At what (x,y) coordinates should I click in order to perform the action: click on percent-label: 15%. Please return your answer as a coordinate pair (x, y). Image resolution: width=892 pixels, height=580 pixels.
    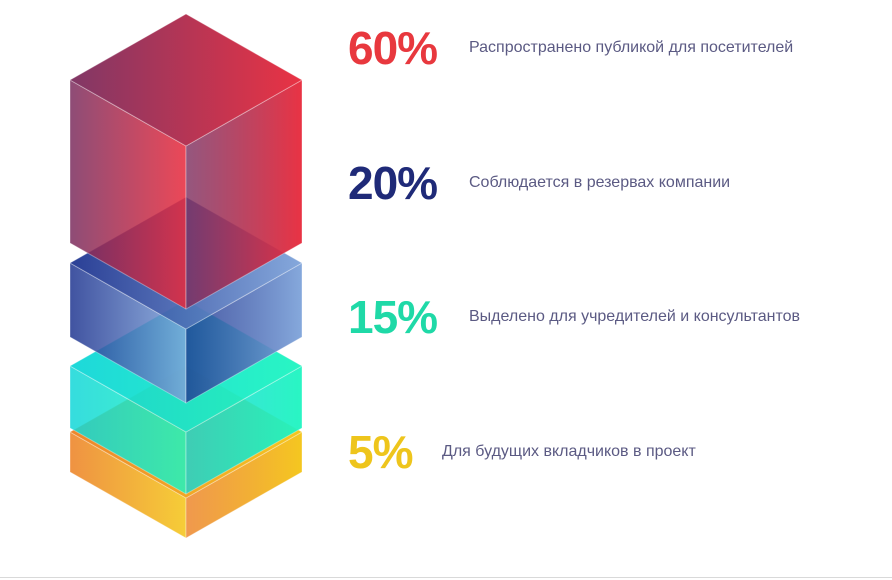
    Looking at the image, I should click on (393, 317).